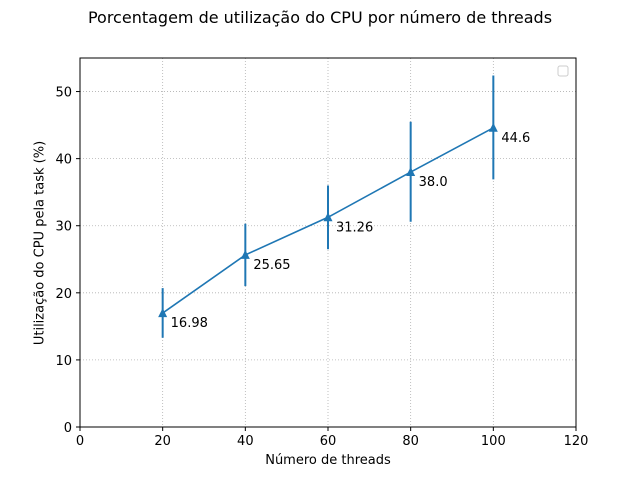 Image resolution: width=640 pixels, height=480 pixels. Describe the element at coordinates (410, 441) in the screenshot. I see `x-tick-label: 80` at that location.